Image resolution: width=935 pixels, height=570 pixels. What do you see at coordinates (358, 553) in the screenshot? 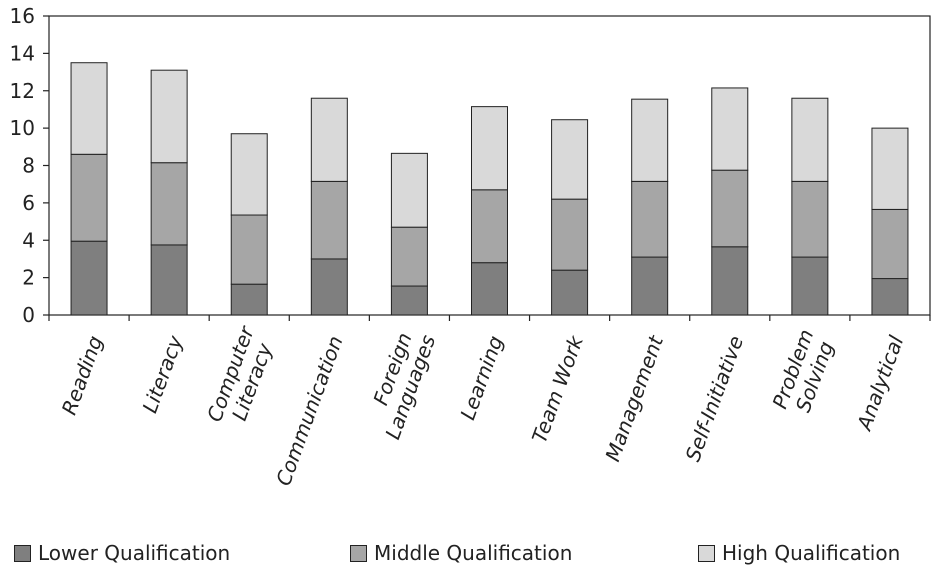
I see `legend-swatch-middle` at bounding box center [358, 553].